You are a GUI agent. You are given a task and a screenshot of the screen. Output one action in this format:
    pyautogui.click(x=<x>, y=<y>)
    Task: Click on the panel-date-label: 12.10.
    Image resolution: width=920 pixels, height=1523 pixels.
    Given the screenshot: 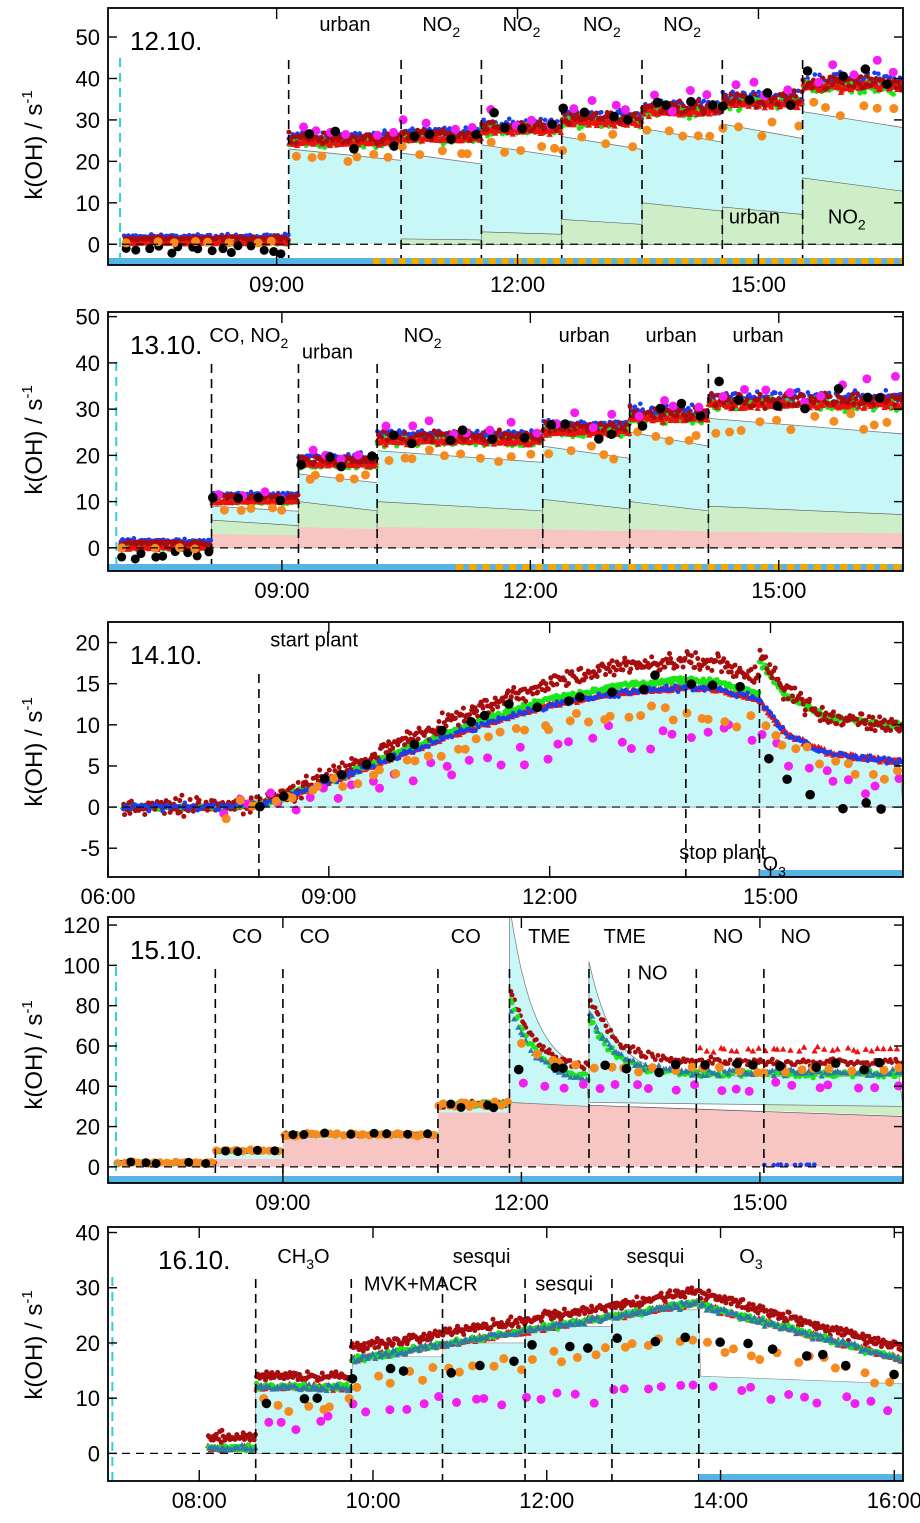 What is the action you would take?
    pyautogui.click(x=166, y=41)
    